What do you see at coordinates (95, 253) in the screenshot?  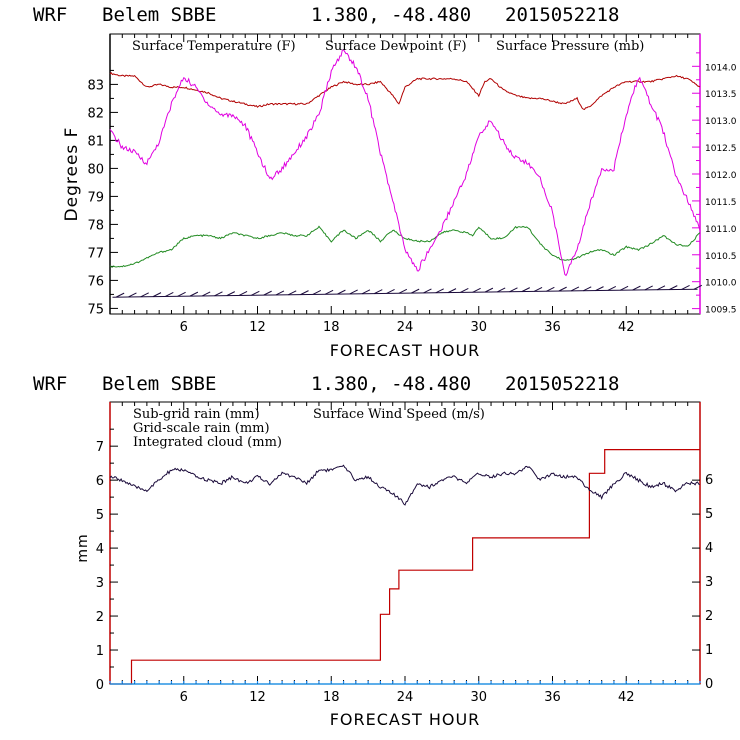 I see `y-tick-label: 77` at bounding box center [95, 253].